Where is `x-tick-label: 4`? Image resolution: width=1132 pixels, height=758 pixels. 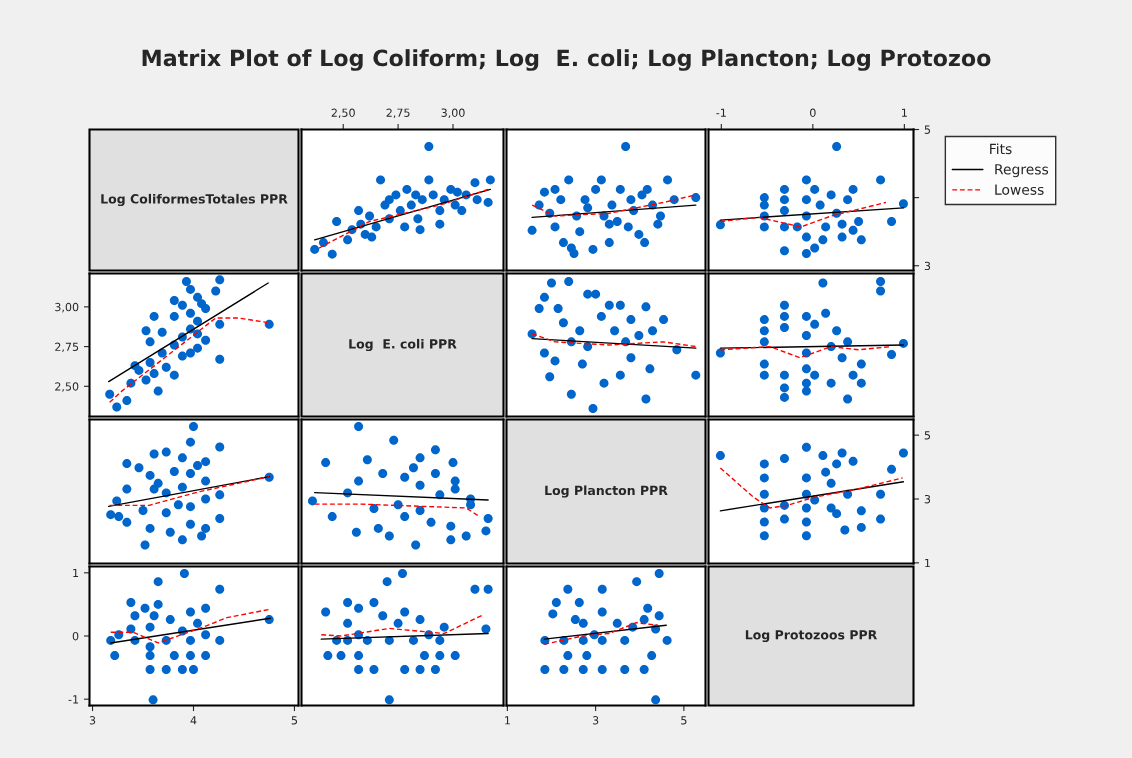
x-tick-label: 4 is located at coordinates (193, 720).